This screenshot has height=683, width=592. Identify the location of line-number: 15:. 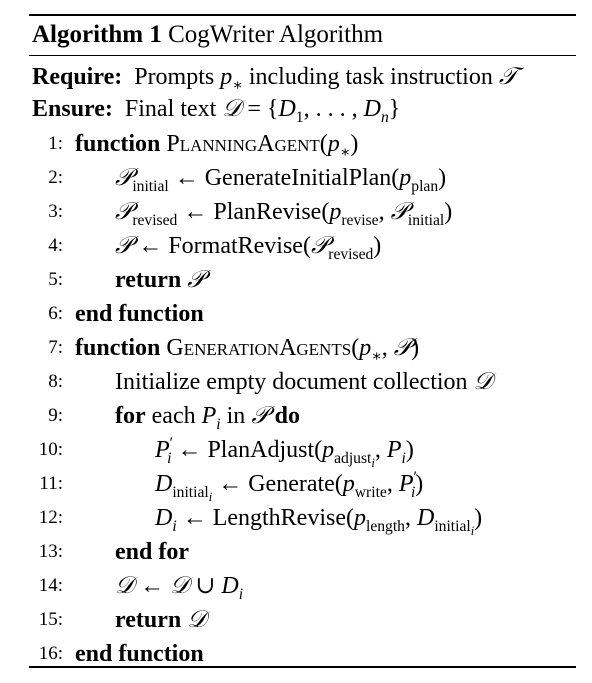
(50, 619).